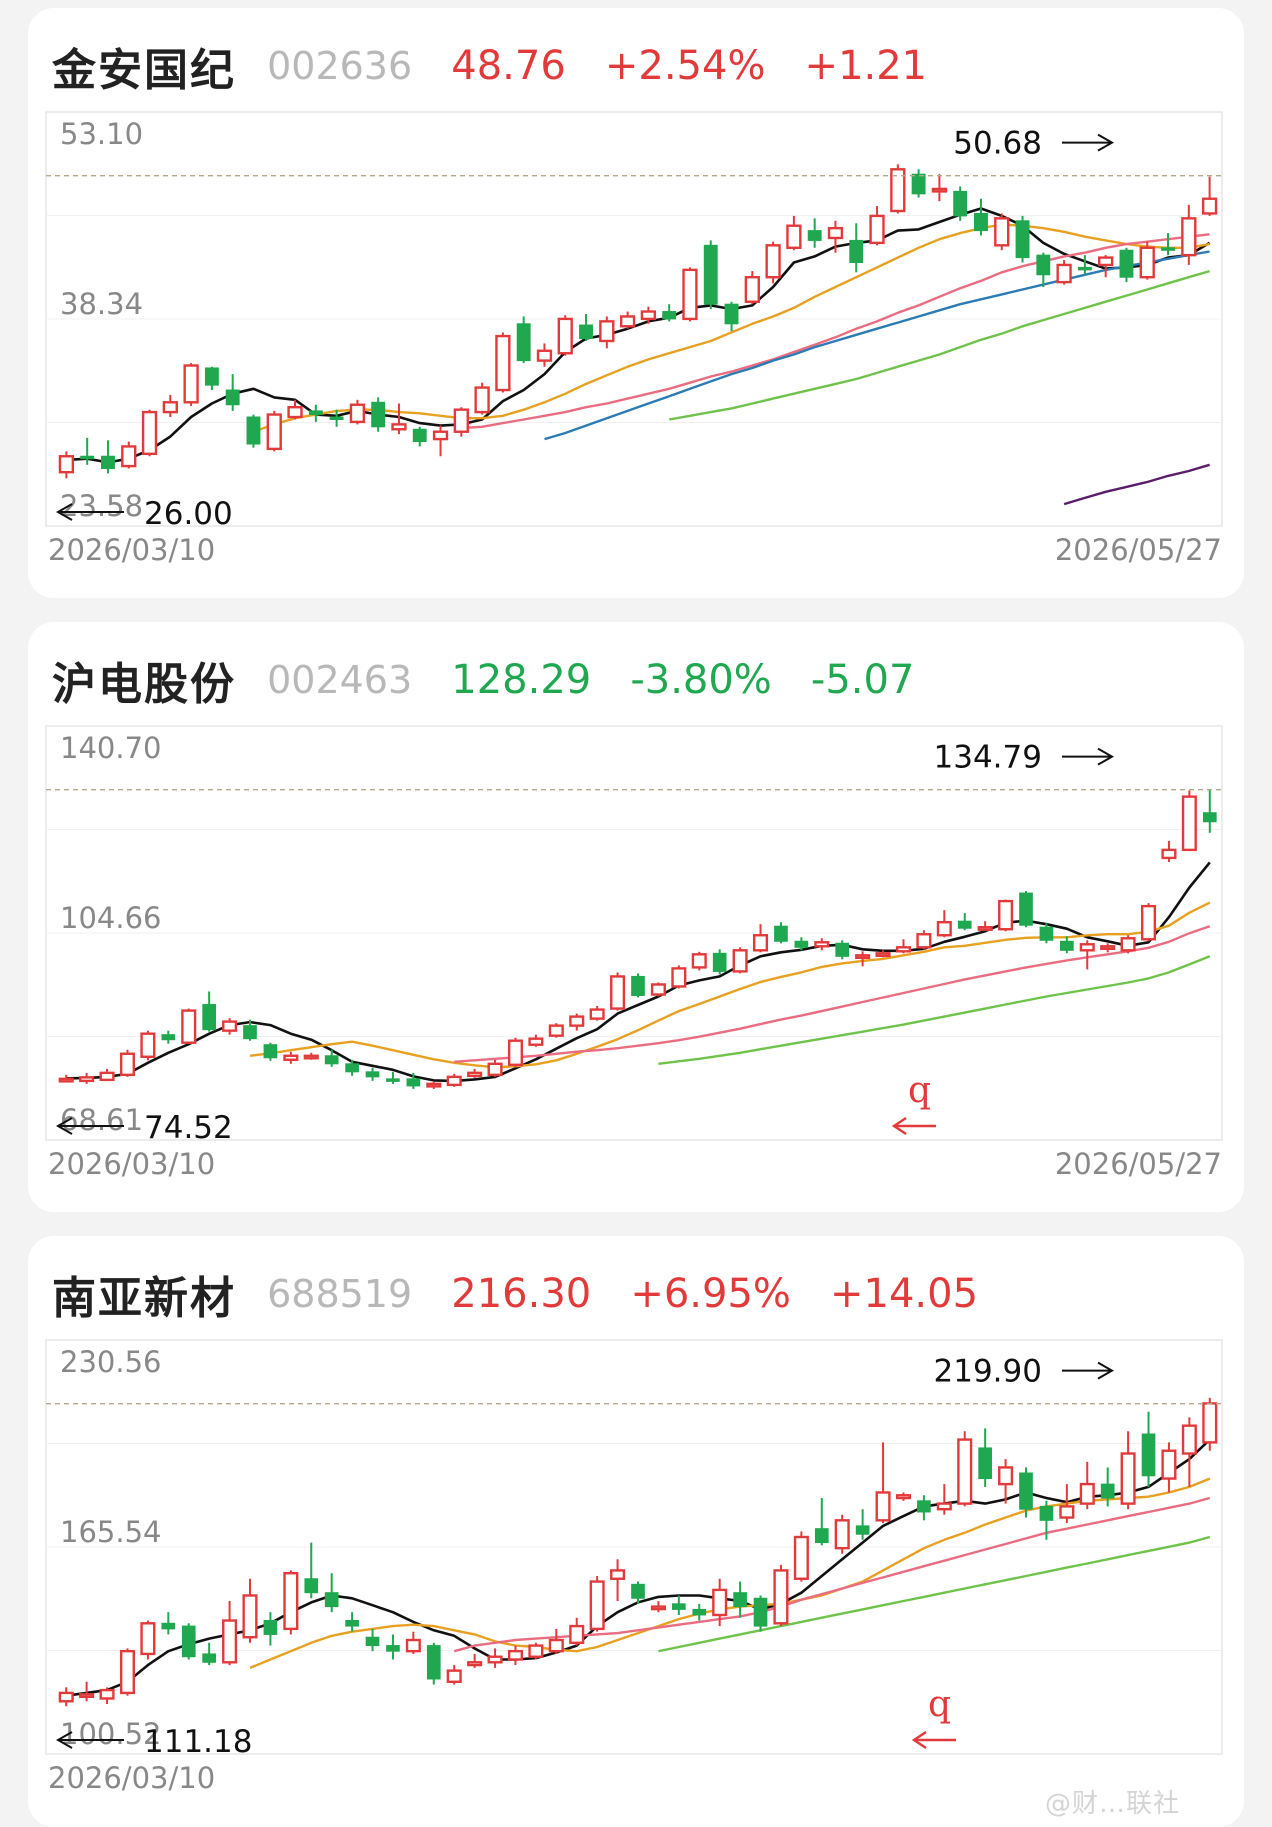 This screenshot has width=1272, height=1827. What do you see at coordinates (862, 680) in the screenshot?
I see `stock-change-amount: -5.07` at bounding box center [862, 680].